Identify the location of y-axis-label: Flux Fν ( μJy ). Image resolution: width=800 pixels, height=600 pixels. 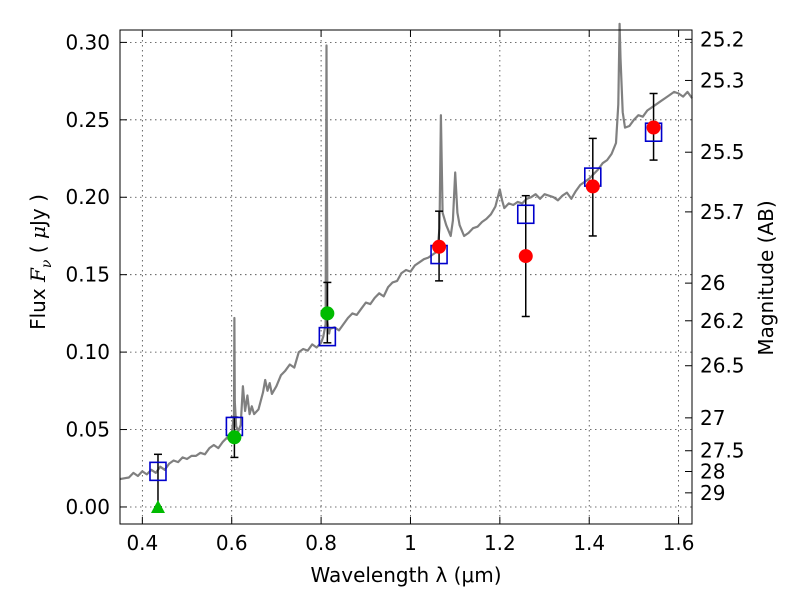
(40, 262).